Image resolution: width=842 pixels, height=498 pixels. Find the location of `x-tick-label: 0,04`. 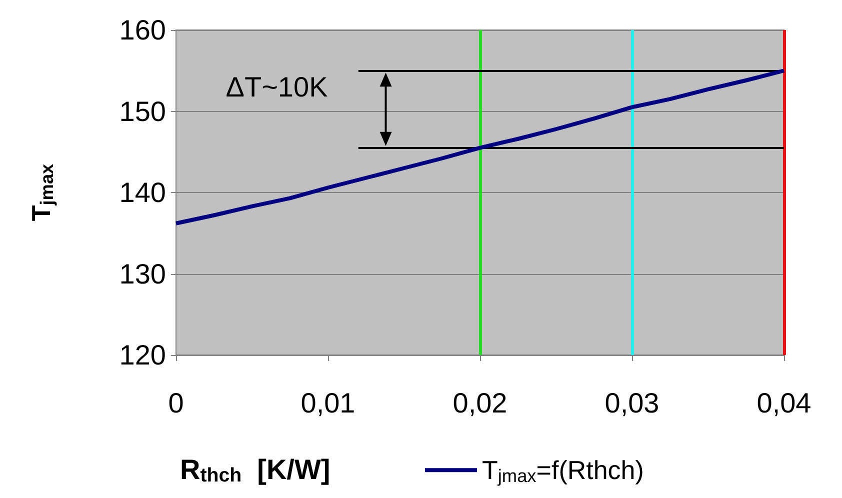

x-tick-label: 0,04 is located at coordinates (784, 403).